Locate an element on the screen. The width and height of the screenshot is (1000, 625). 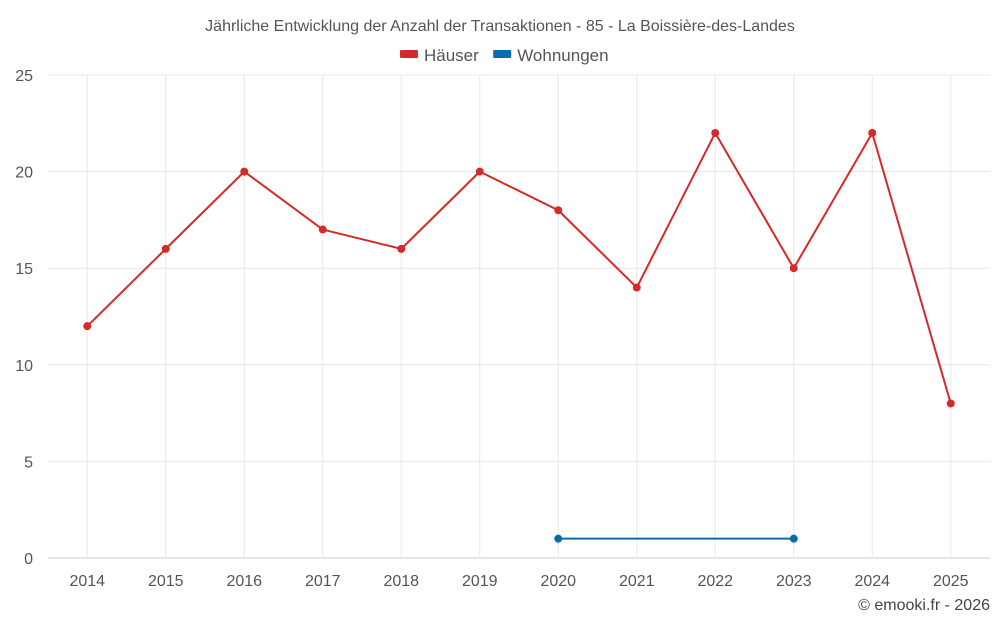
legend-item: Häuser is located at coordinates (439, 55).